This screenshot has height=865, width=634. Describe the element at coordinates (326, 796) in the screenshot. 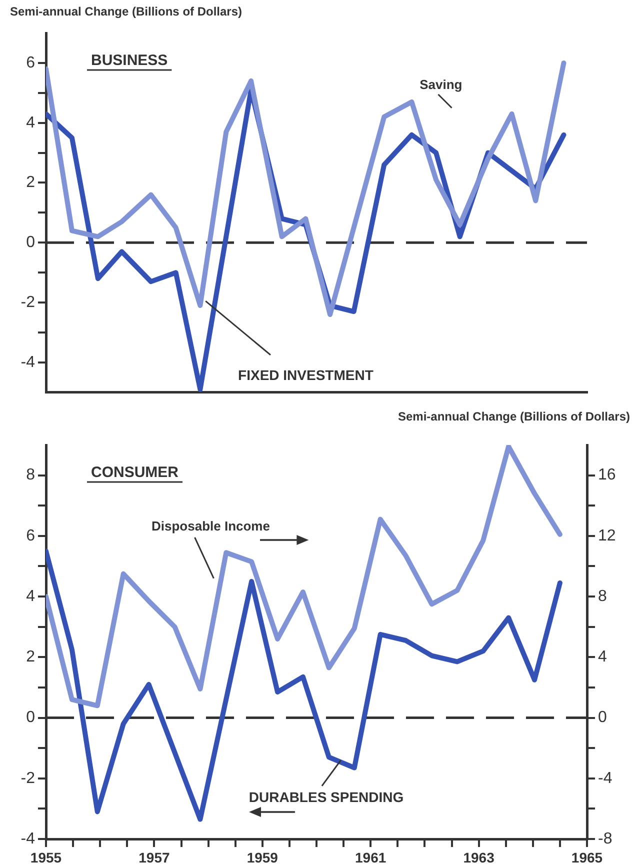

I see `text: DURABLES SPENDING` at that location.